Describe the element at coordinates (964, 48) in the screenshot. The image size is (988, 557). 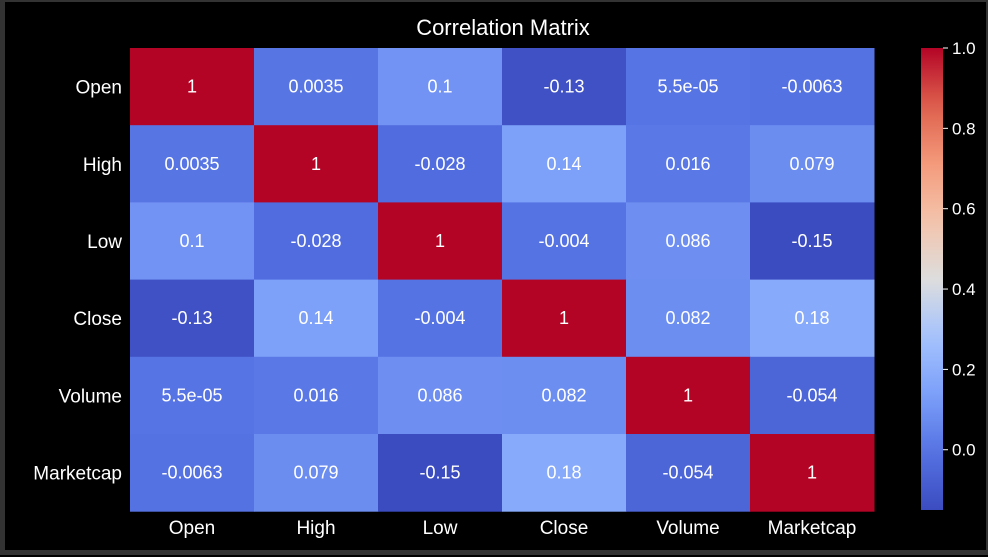
I see `colorbar-tick-label: 1.0` at that location.